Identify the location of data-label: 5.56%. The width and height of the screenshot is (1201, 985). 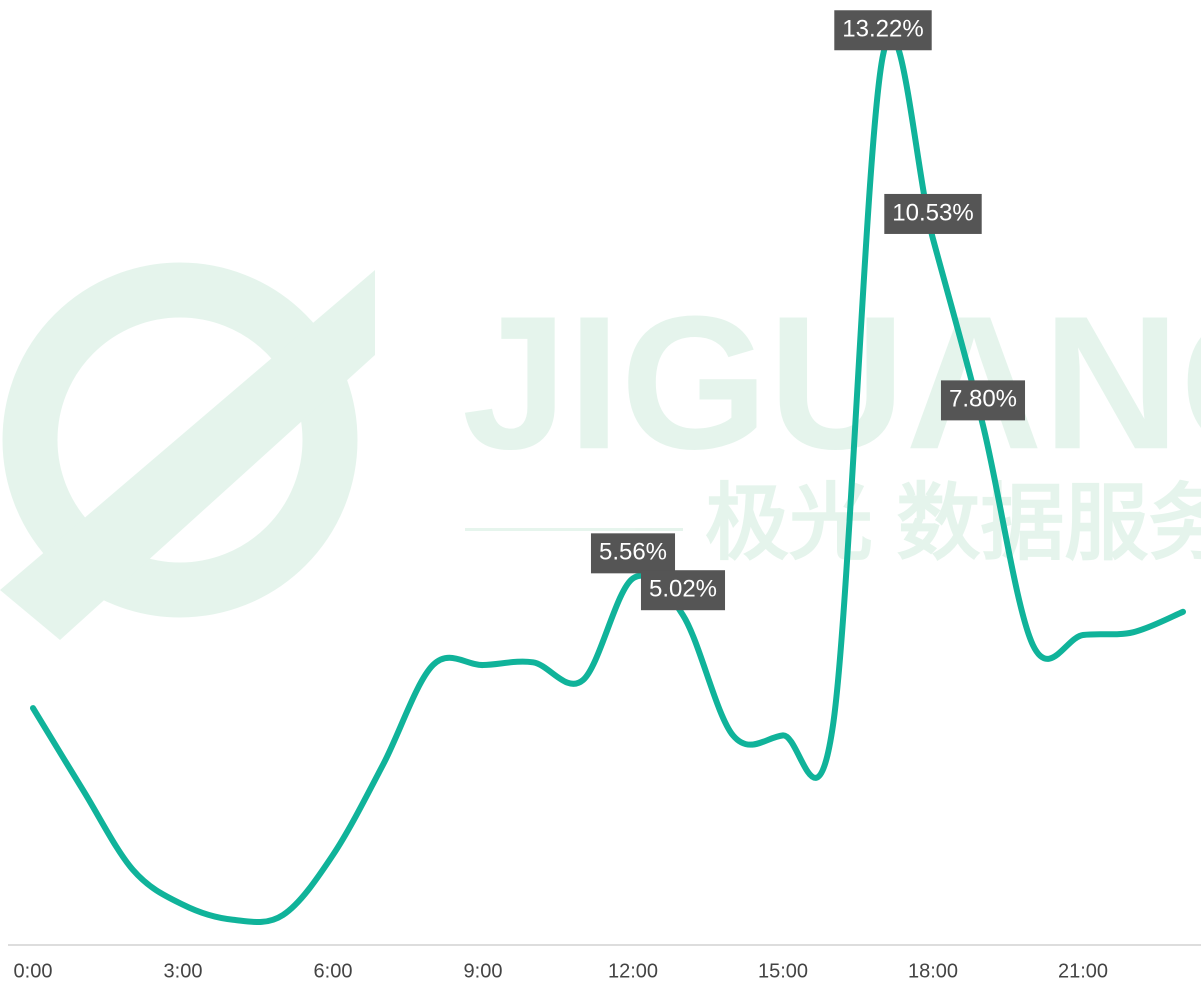
(633, 553).